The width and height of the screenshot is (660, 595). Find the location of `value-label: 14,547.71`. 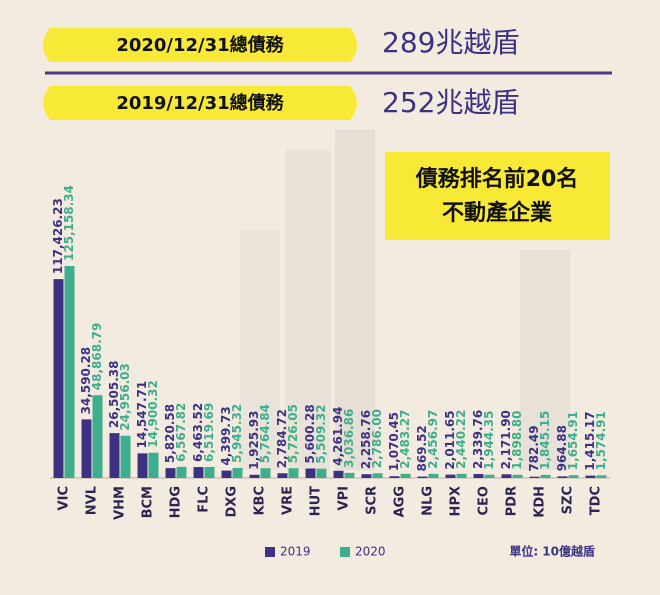

value-label: 14,547.71 is located at coordinates (142, 415).